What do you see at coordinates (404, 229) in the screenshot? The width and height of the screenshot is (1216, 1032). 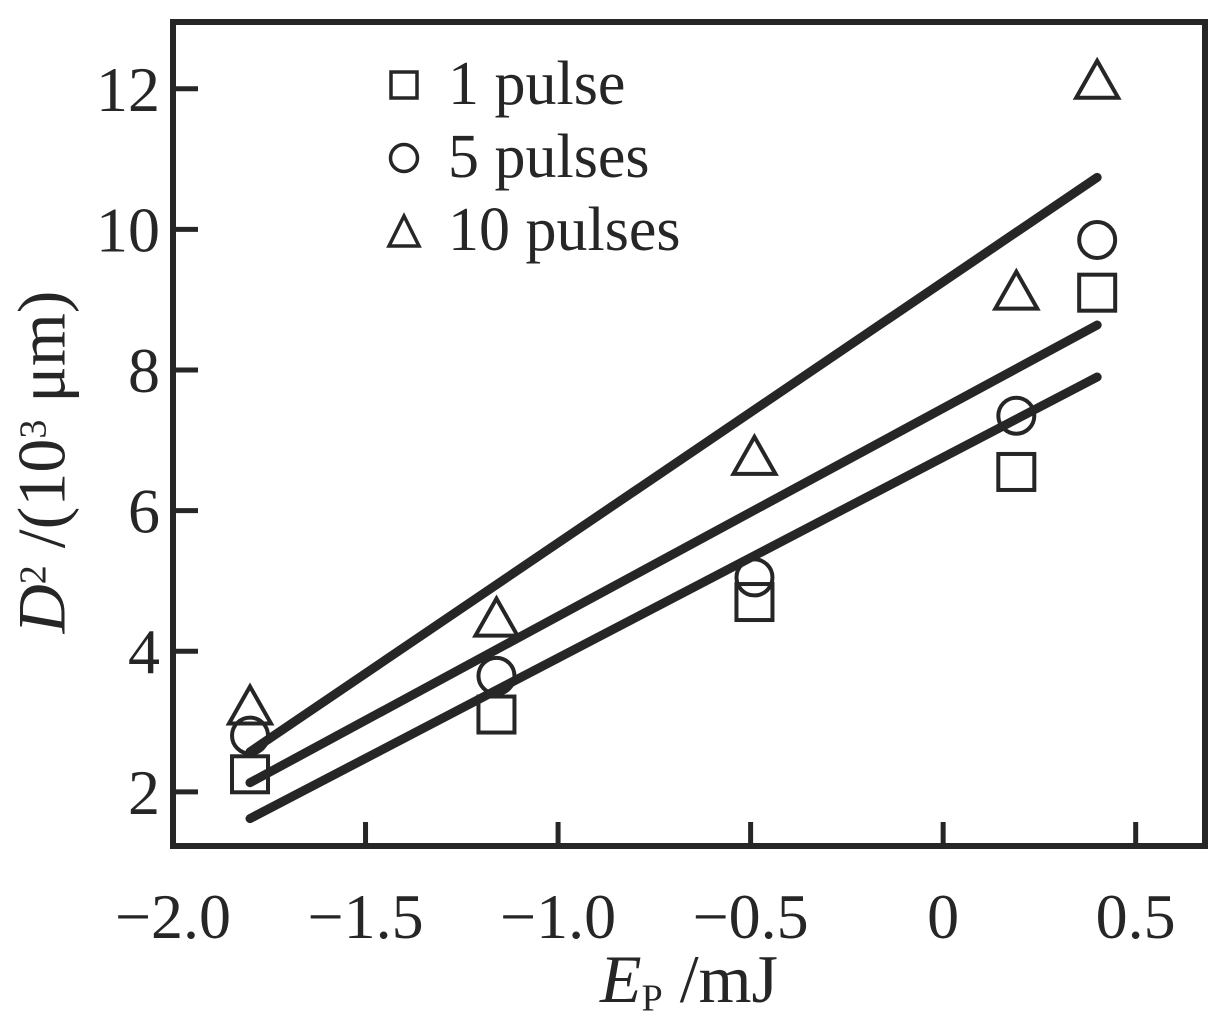 I see `triangle-marker-icon` at bounding box center [404, 229].